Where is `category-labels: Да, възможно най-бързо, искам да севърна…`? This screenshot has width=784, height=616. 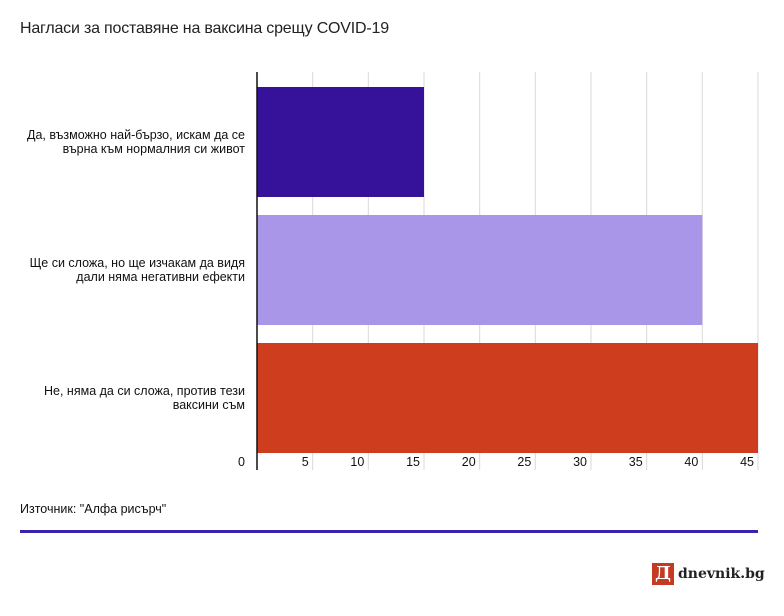
category-labels: Да, възможно най-бързо, искам да севърна… is located at coordinates (136, 270).